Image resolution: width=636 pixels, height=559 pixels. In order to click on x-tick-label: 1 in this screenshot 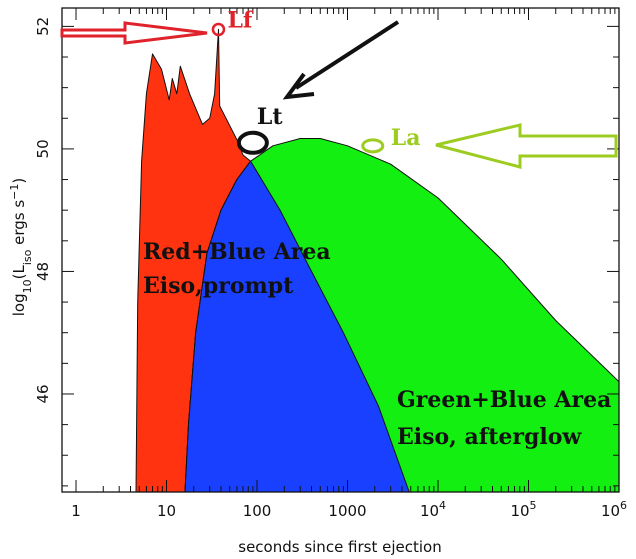, I will do `click(76, 511)`.